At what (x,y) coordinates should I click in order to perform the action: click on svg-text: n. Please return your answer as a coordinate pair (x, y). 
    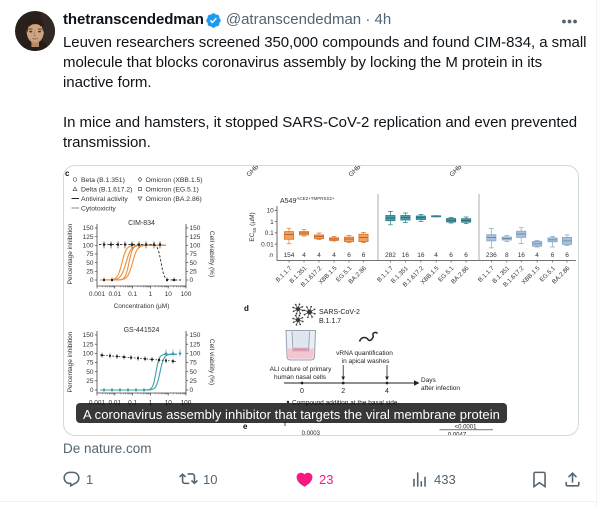
    Looking at the image, I should click on (271, 255).